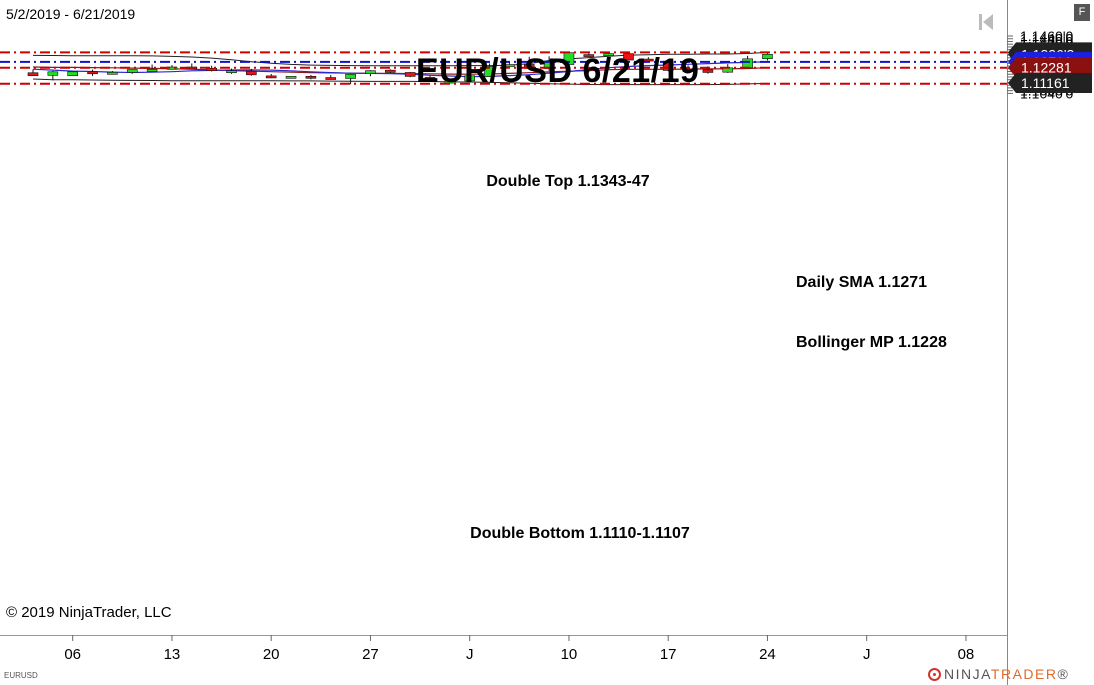 The height and width of the screenshot is (685, 1094). What do you see at coordinates (861, 282) in the screenshot?
I see `daily-sma-annotation: Daily SMA 1.1271` at bounding box center [861, 282].